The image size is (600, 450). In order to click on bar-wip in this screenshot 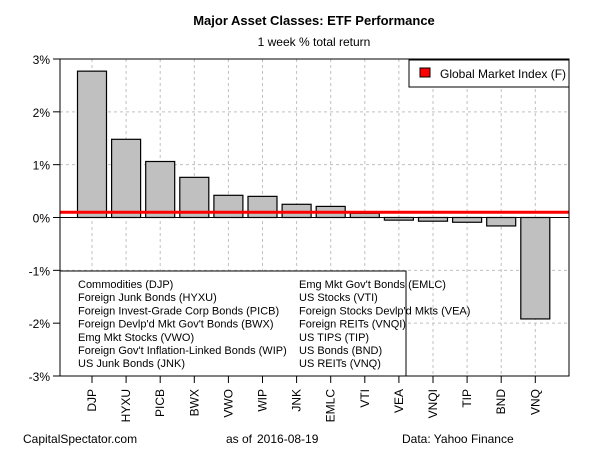, I will do `click(262, 207)`.